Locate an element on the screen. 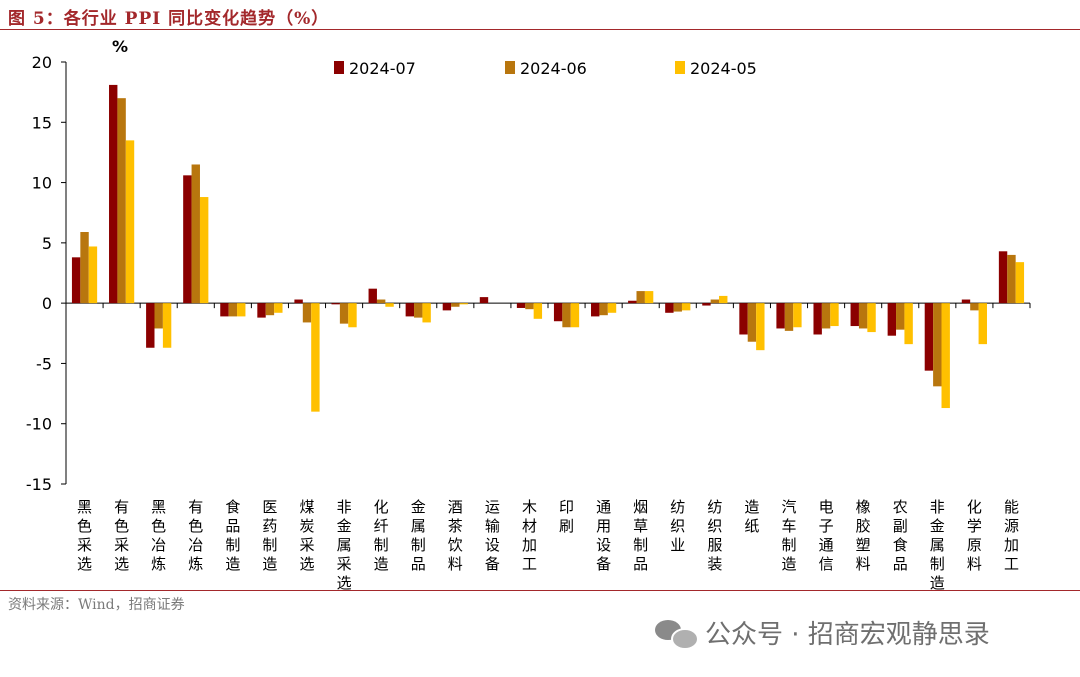 The width and height of the screenshot is (1080, 677). bar-2024-07-非金属采选 is located at coordinates (335, 304).